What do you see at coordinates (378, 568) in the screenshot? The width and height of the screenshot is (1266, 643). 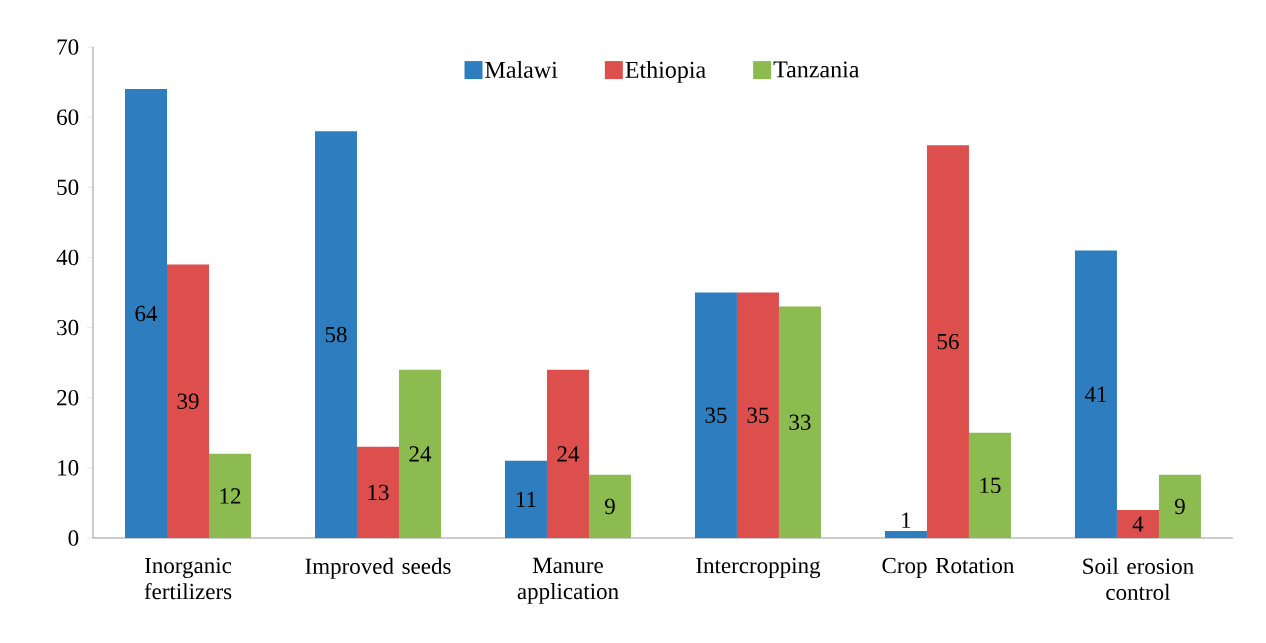 I see `x-tick-label: Improved seeds` at bounding box center [378, 568].